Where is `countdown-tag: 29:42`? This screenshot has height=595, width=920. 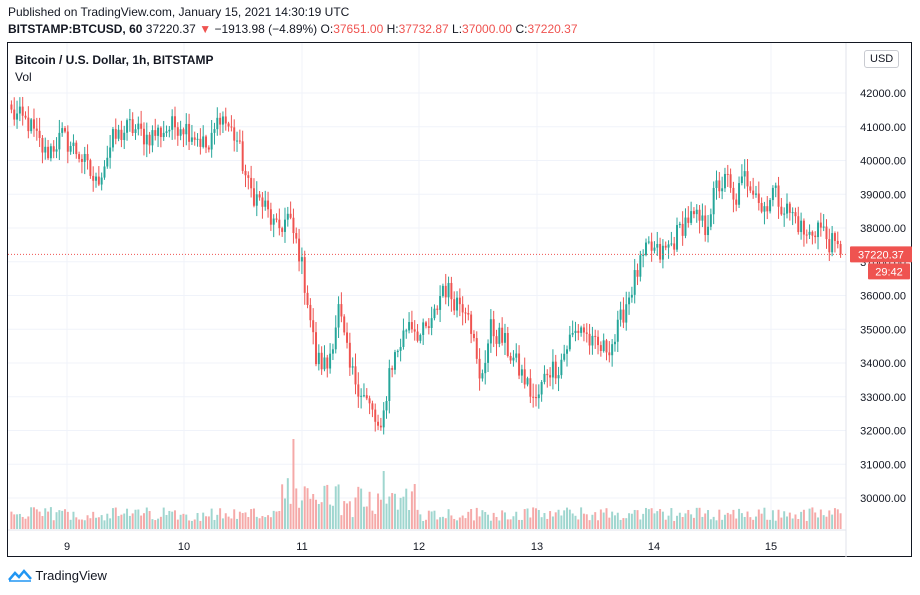 countdown-tag: 29:42 is located at coordinates (889, 272).